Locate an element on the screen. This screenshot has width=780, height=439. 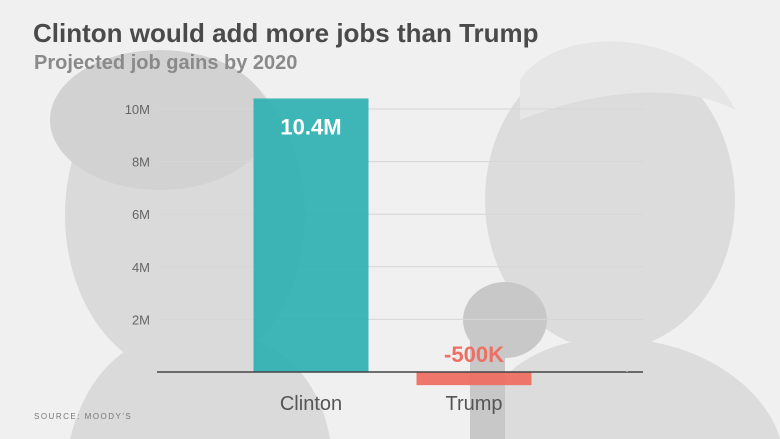
category-label-trump: Trump is located at coordinates (473, 404).